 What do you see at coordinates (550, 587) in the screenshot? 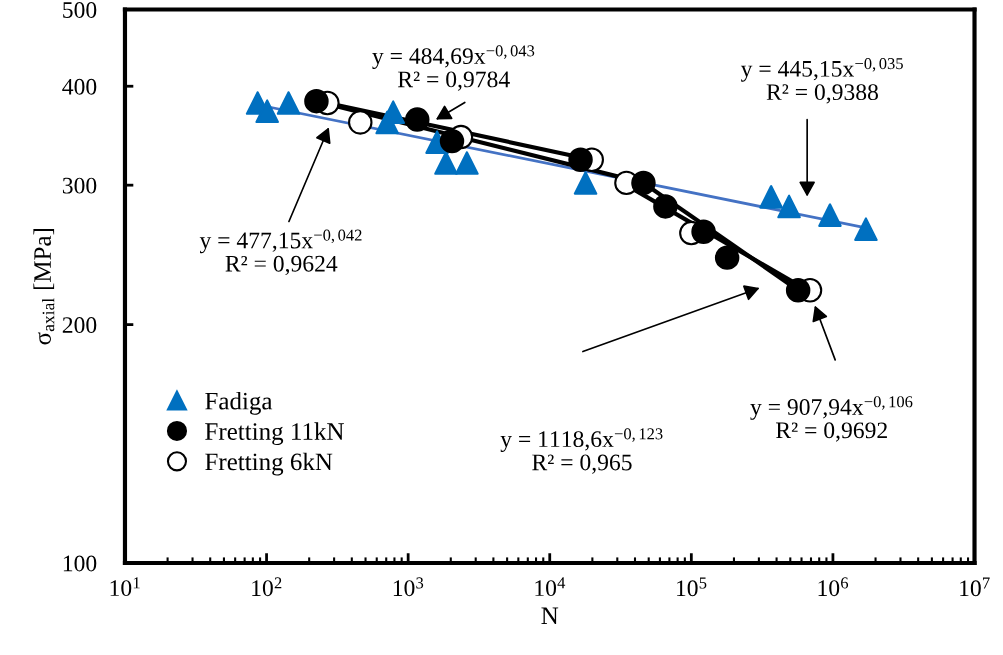
I see `x-tick-label: 10$^{4}$` at bounding box center [550, 587].